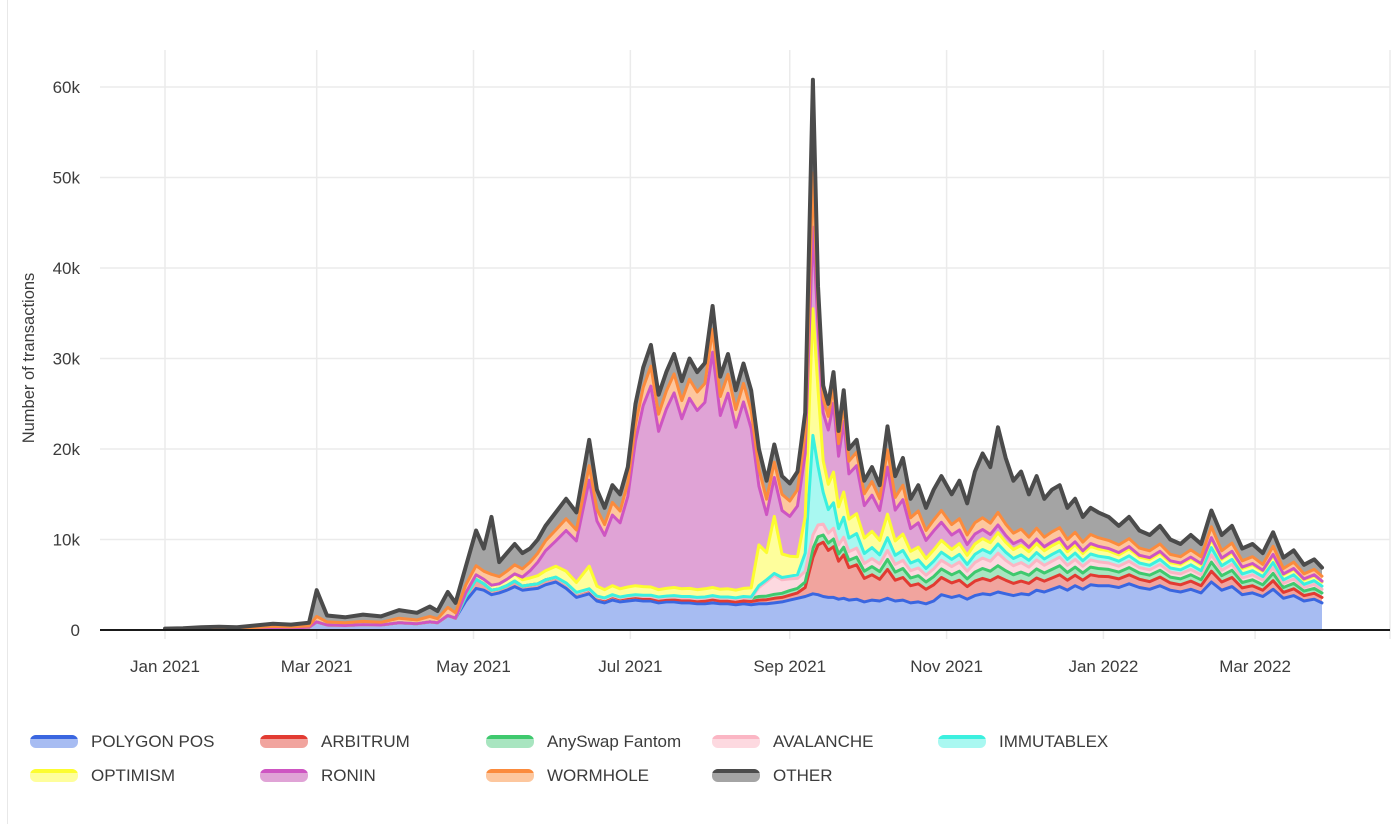 This screenshot has height=824, width=1400. I want to click on y-tick-label: 60k, so click(67, 87).